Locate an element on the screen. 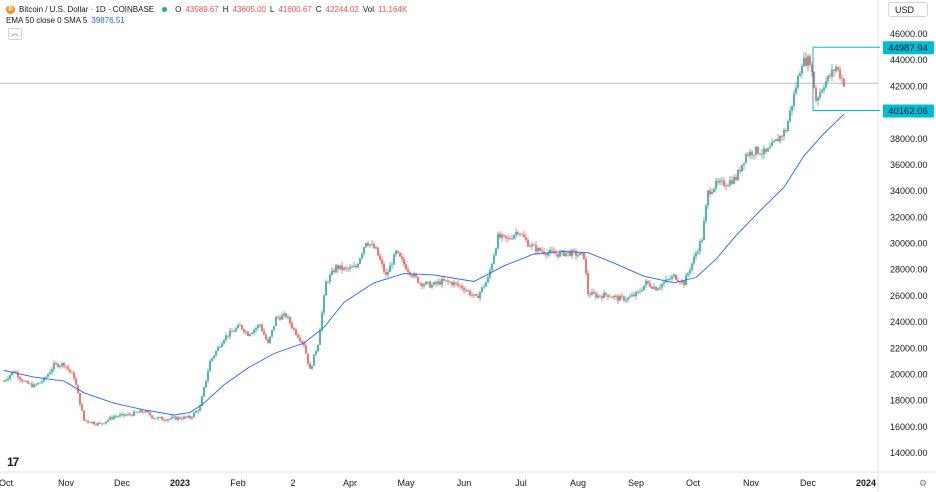  legend-collapse-button: ︿ is located at coordinates (15, 34).